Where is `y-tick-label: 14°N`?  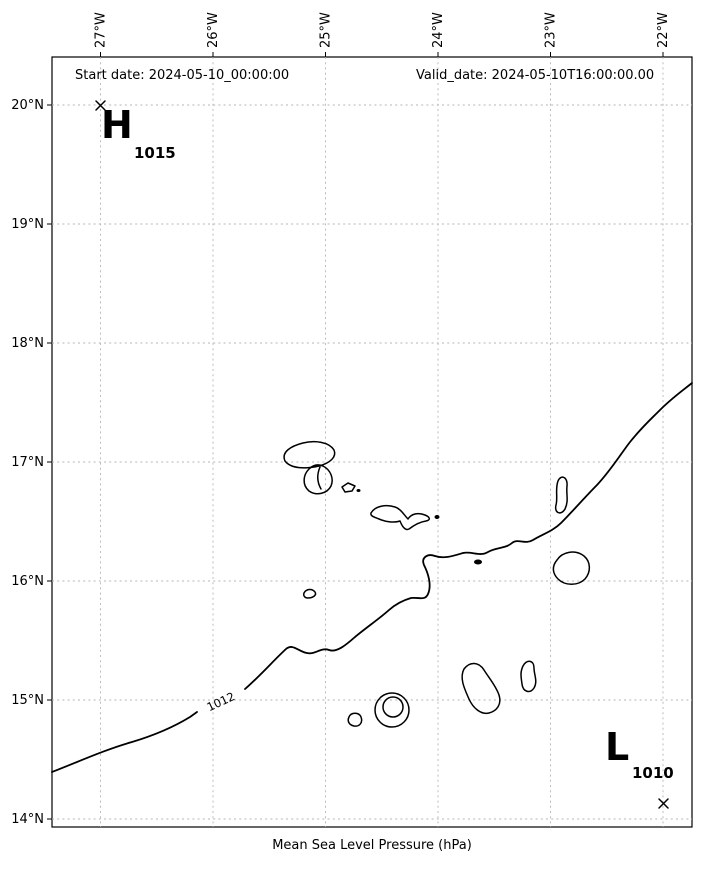 y-tick-label: 14°N is located at coordinates (27, 819).